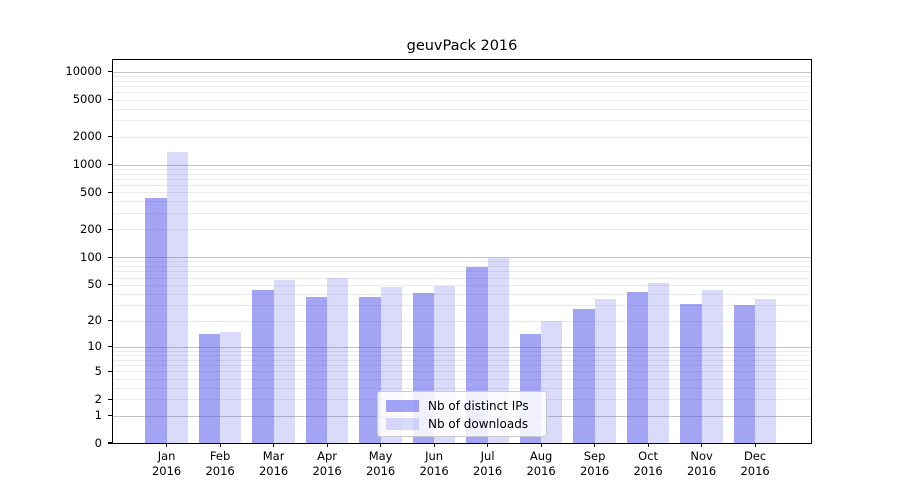 The height and width of the screenshot is (500, 900). I want to click on y-tick-label: 20, so click(94, 320).